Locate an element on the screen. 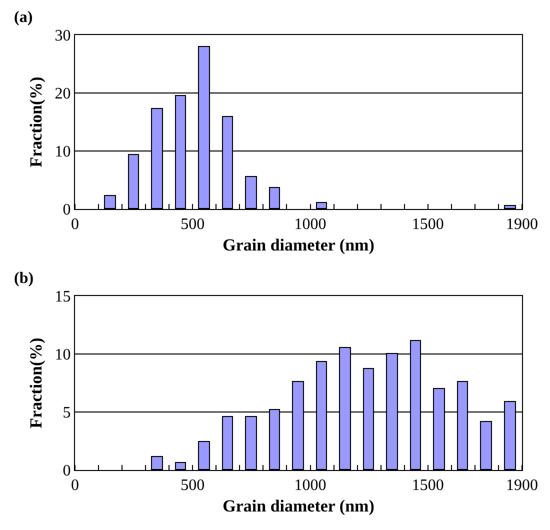 Image resolution: width=550 pixels, height=530 pixels. y-tick-label: 20 is located at coordinates (62, 94).